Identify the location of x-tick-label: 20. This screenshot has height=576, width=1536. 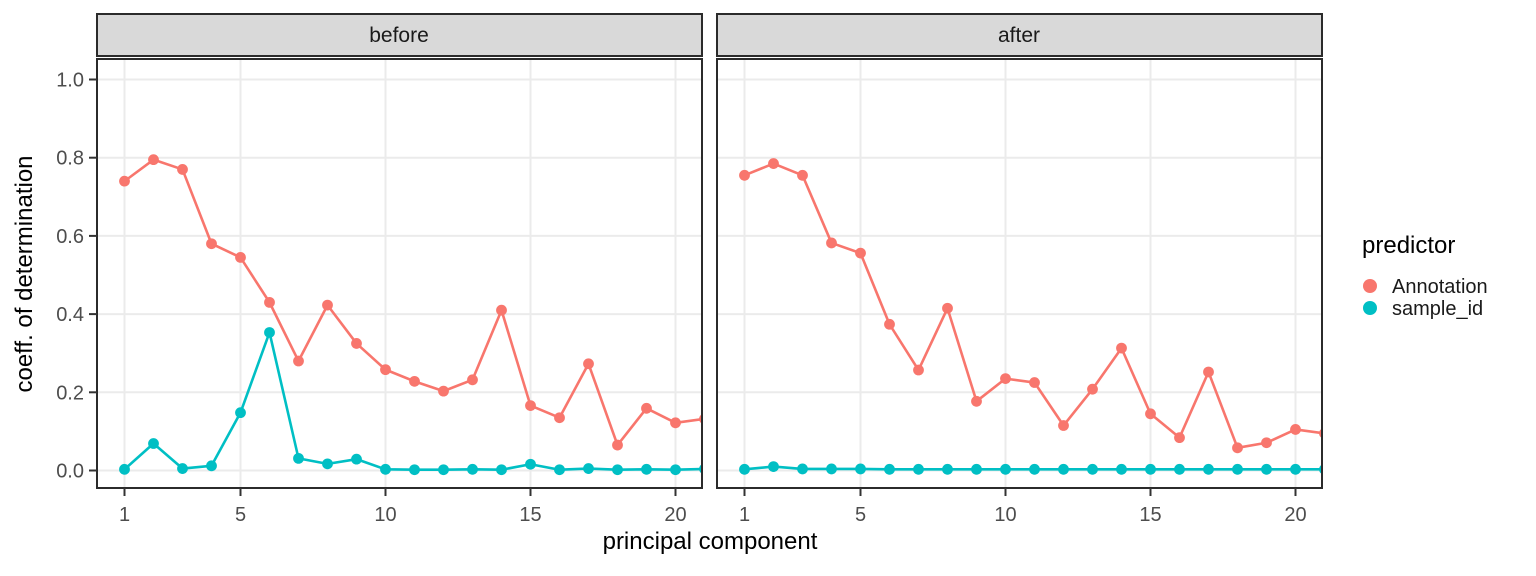
(675, 515).